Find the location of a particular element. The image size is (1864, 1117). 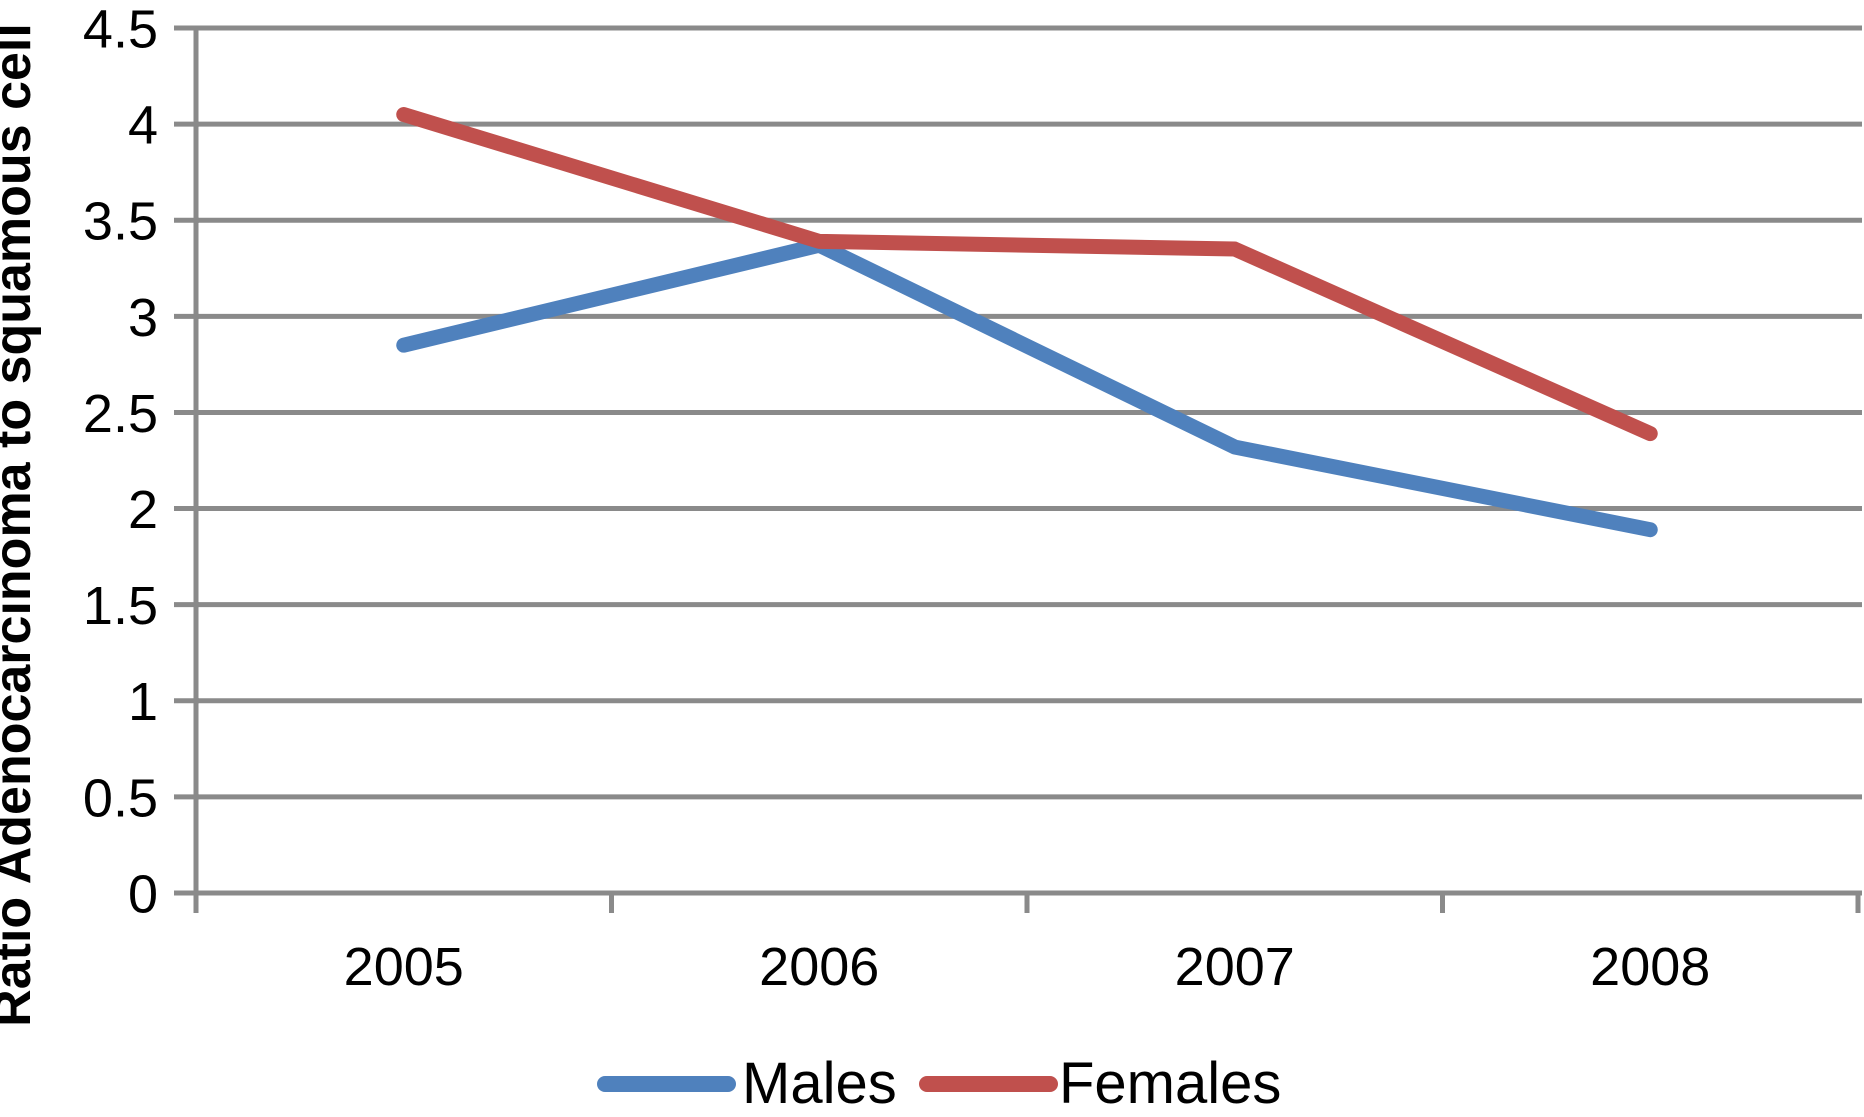

y-tick-label: 4 is located at coordinates (143, 126).